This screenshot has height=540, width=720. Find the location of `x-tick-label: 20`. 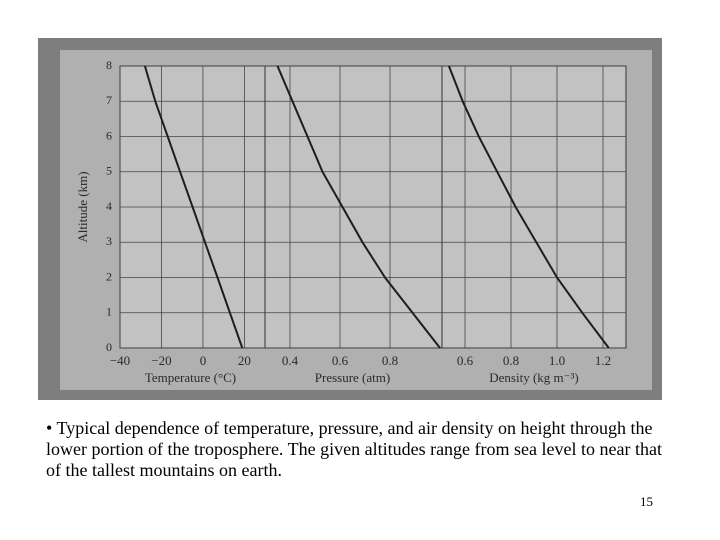

x-tick-label: 20 is located at coordinates (244, 360).